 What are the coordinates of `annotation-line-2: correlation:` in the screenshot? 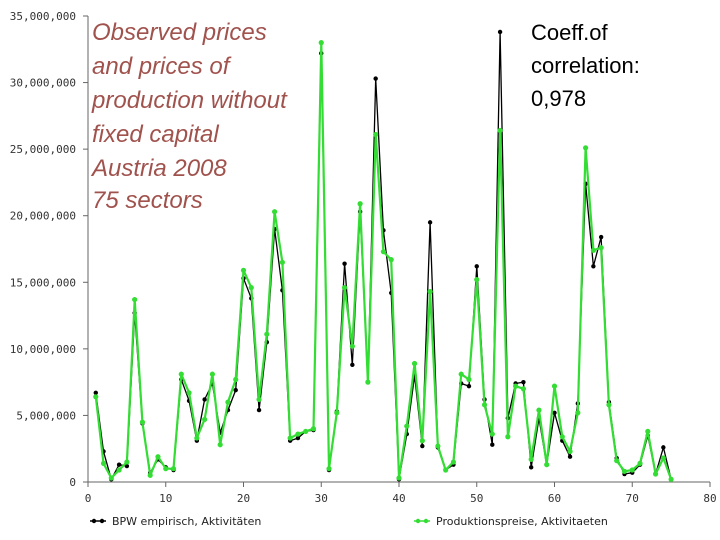 It's located at (585, 65).